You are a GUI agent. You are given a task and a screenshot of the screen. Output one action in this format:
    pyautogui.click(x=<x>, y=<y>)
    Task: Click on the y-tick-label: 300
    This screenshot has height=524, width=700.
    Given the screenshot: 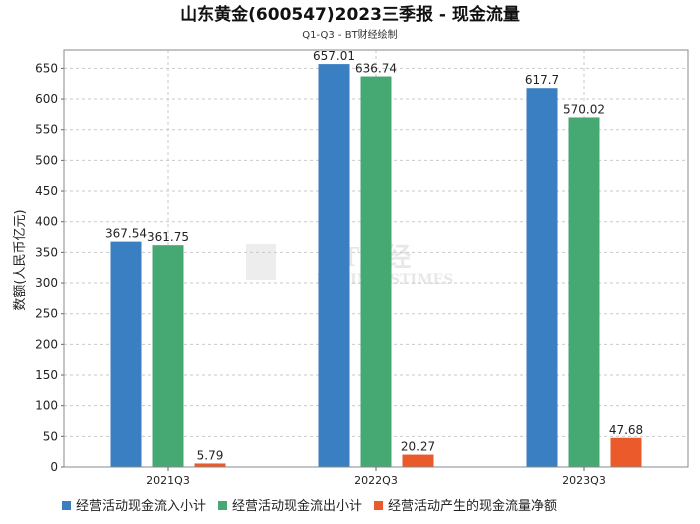 What is the action you would take?
    pyautogui.click(x=46, y=283)
    